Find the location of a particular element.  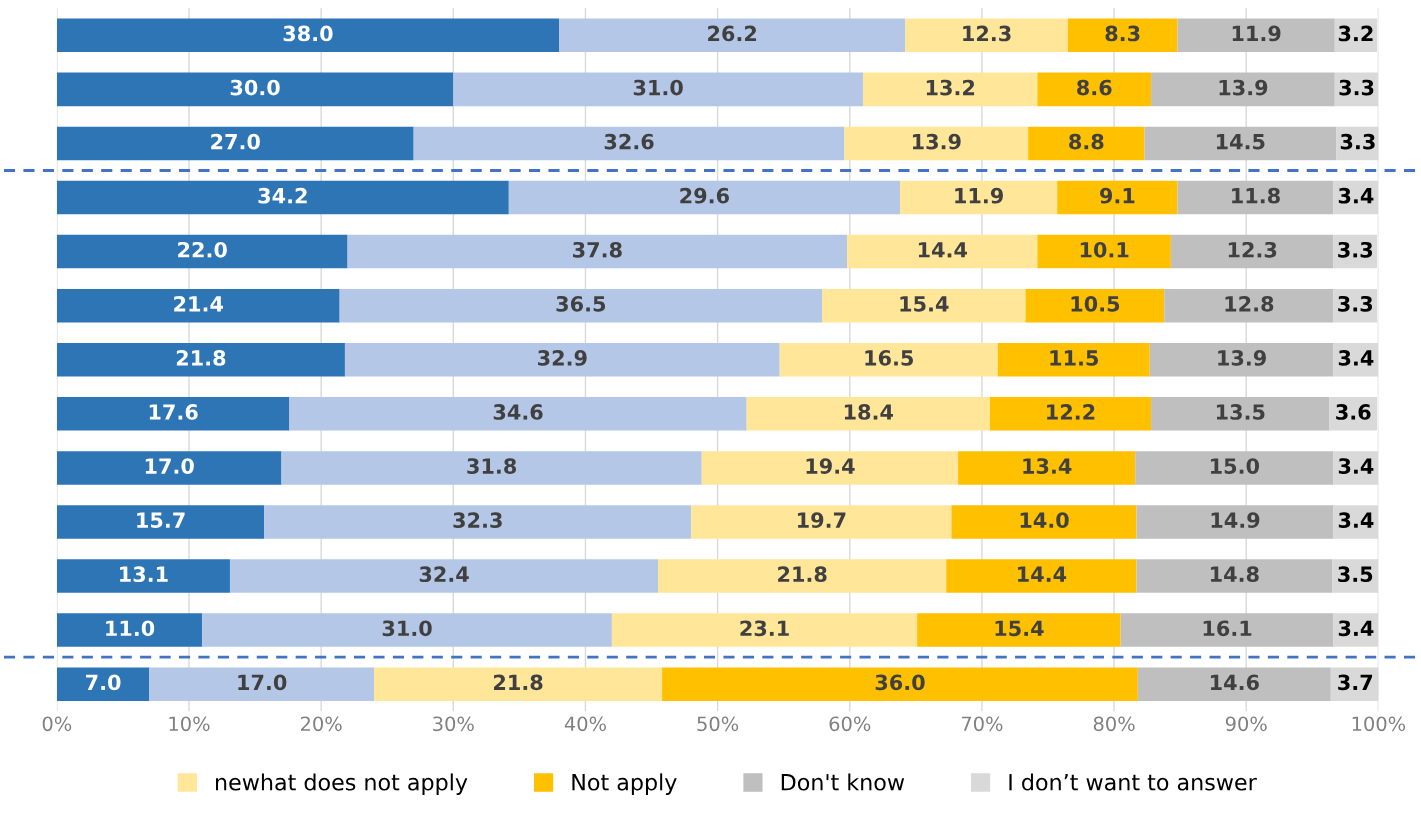

data-label: 13.4 is located at coordinates (1047, 466).